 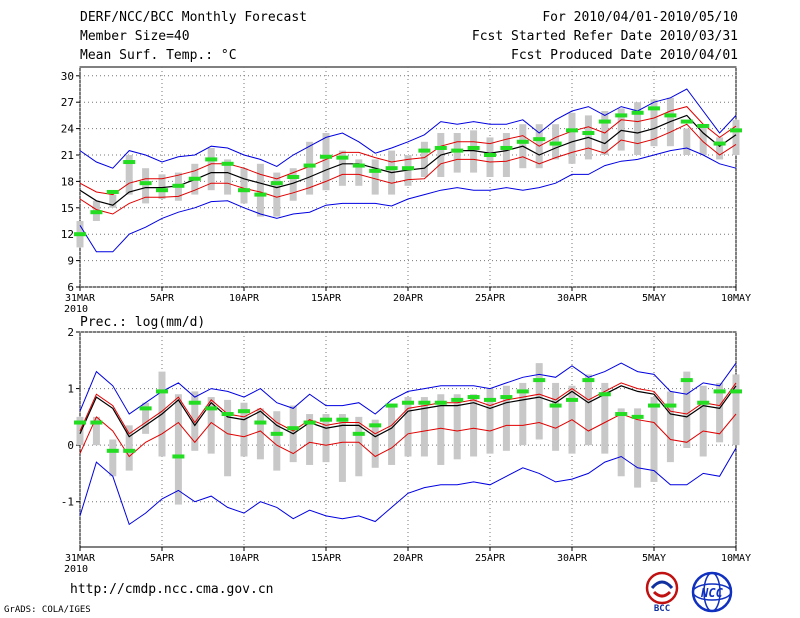 I want to click on prec-x-tick-label: 5APR, so click(x=162, y=558).